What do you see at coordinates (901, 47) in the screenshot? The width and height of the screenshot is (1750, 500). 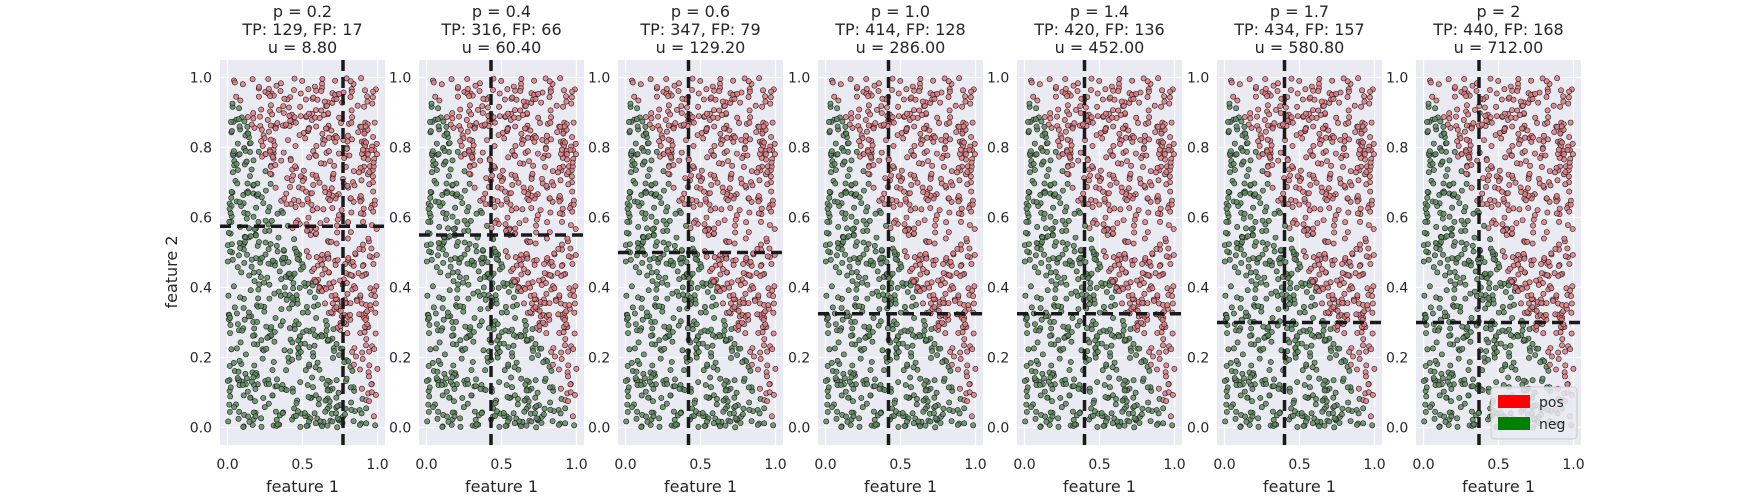 I see `panel-title-line: u = 286.00` at bounding box center [901, 47].